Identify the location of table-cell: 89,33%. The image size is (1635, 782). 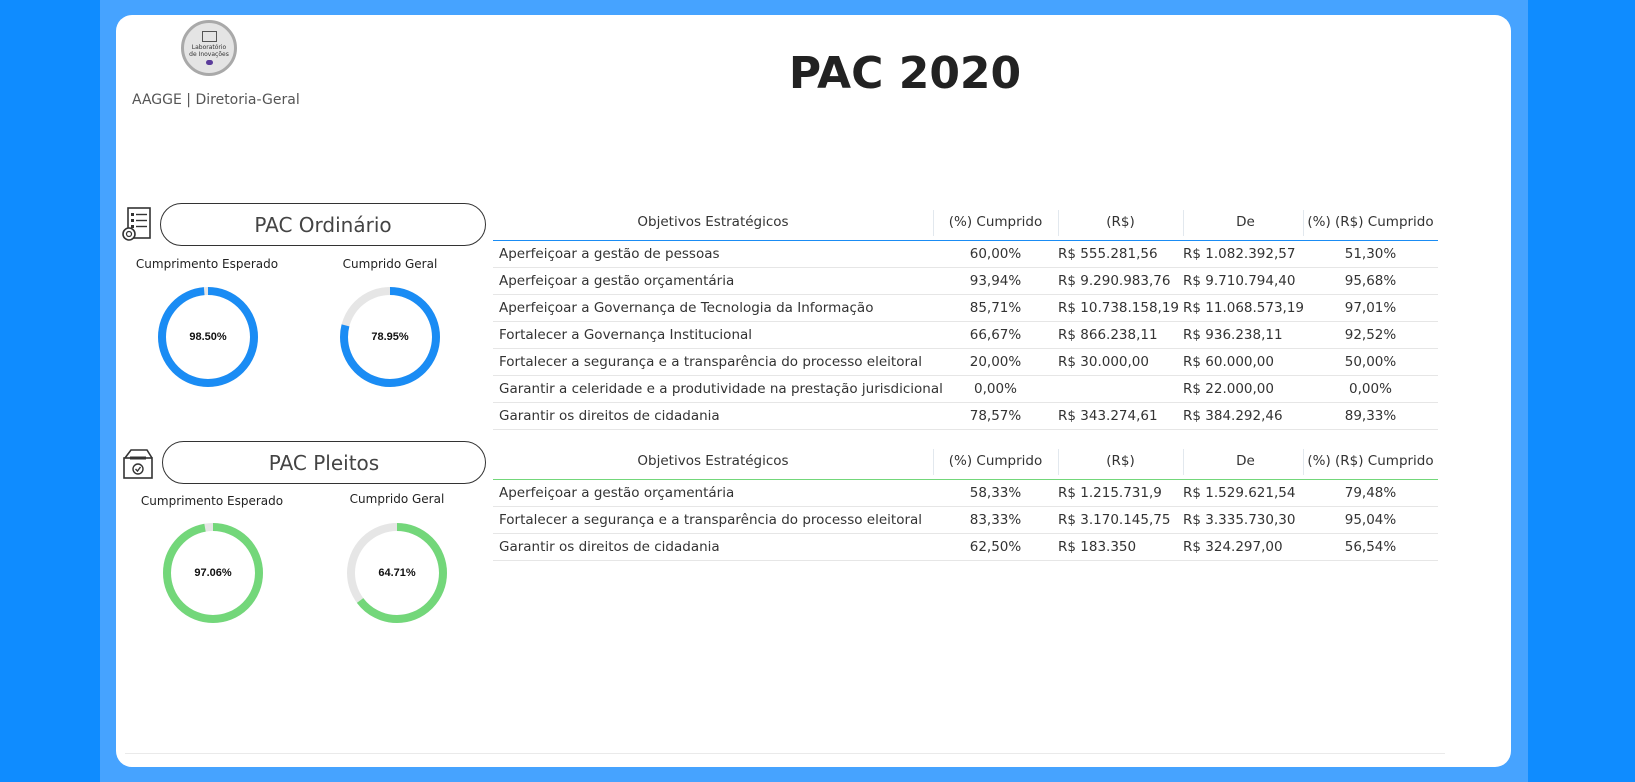
(1370, 416).